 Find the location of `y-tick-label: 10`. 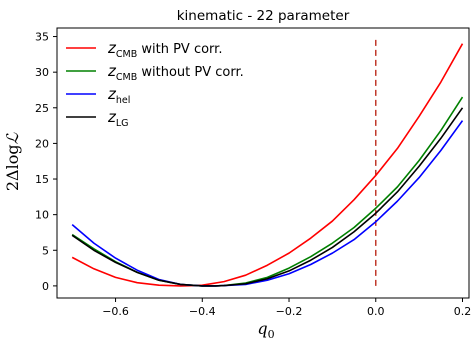

y-tick-label: 10 is located at coordinates (42, 215).